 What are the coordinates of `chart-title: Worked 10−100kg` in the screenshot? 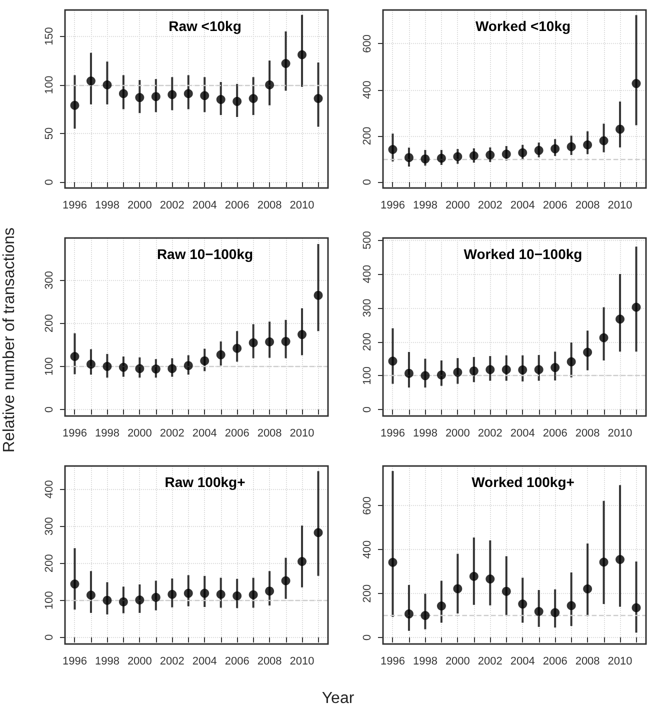 It's located at (523, 254).